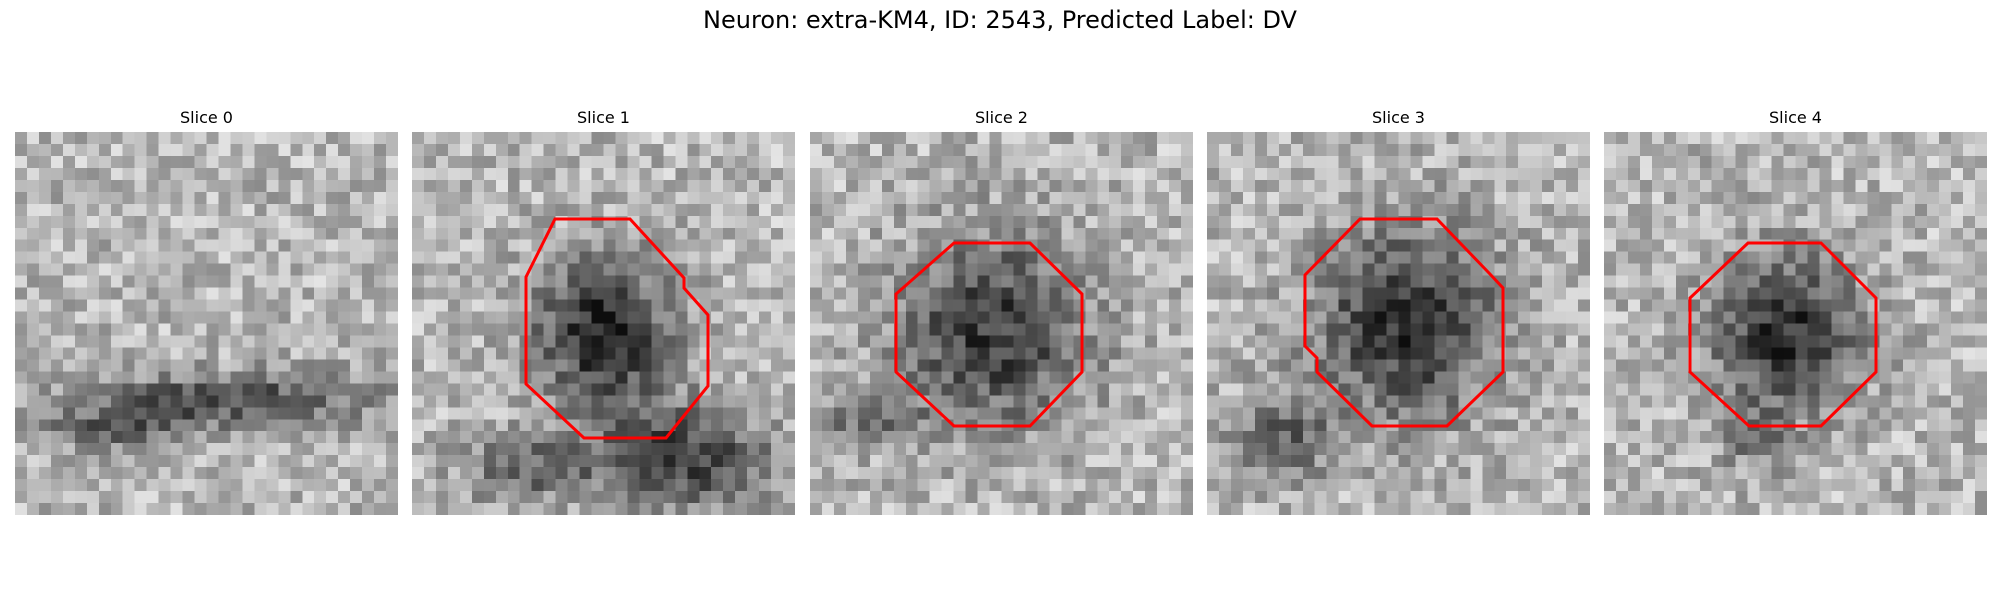 This screenshot has height=600, width=2000. What do you see at coordinates (206, 117) in the screenshot?
I see `slice-title-0: Slice 0` at bounding box center [206, 117].